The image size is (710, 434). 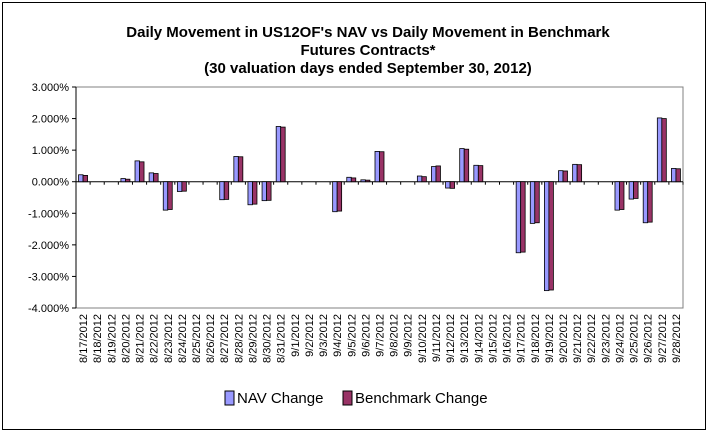 I want to click on x-tick-label: 9/11/2012, so click(x=437, y=338).